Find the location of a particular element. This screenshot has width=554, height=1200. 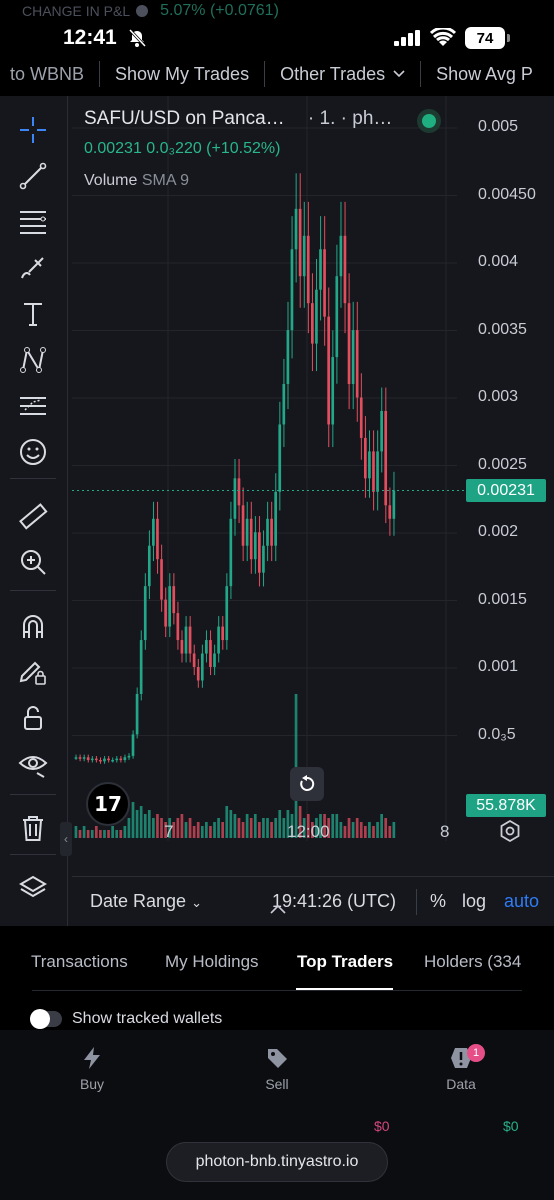

y-tick-label: 0.0015 is located at coordinates (502, 599).